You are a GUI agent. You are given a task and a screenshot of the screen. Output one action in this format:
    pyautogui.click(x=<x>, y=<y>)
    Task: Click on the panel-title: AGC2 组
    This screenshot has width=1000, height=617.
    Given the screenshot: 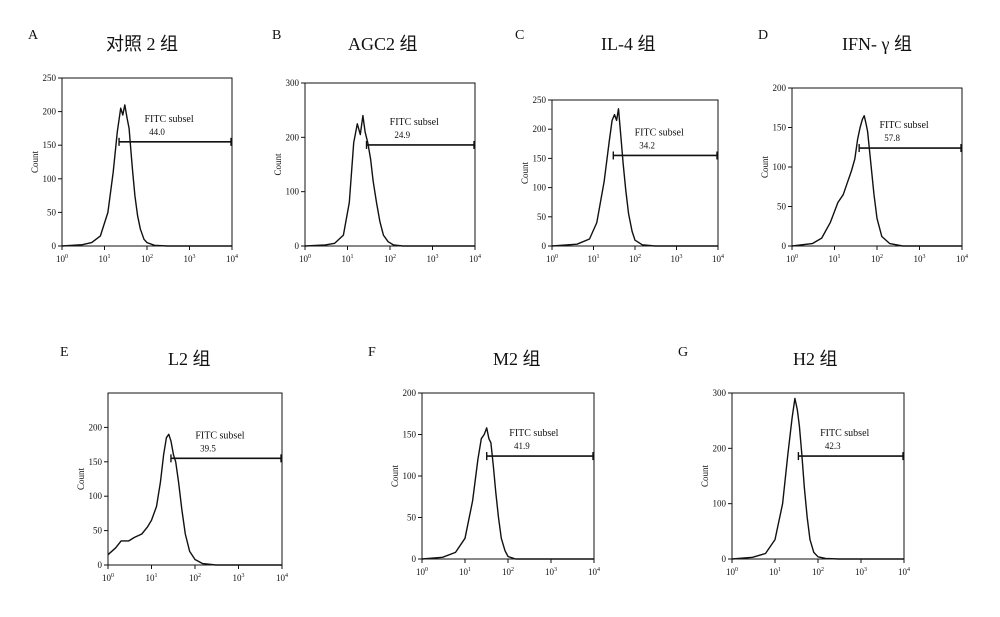 What is the action you would take?
    pyautogui.click(x=383, y=44)
    